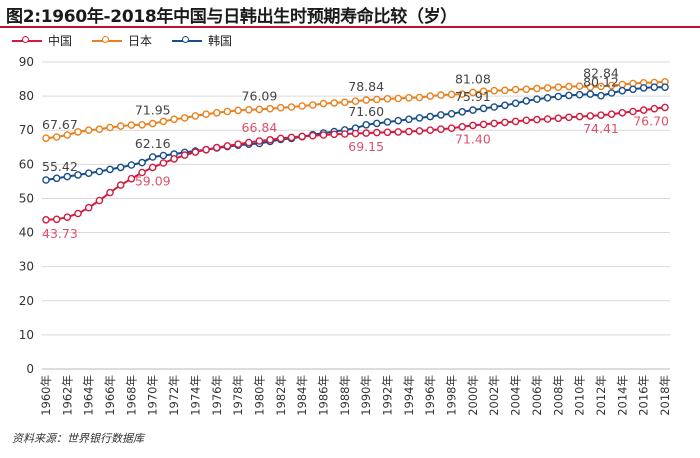  I want to click on legend-item-korea: 韩国, so click(202, 40).